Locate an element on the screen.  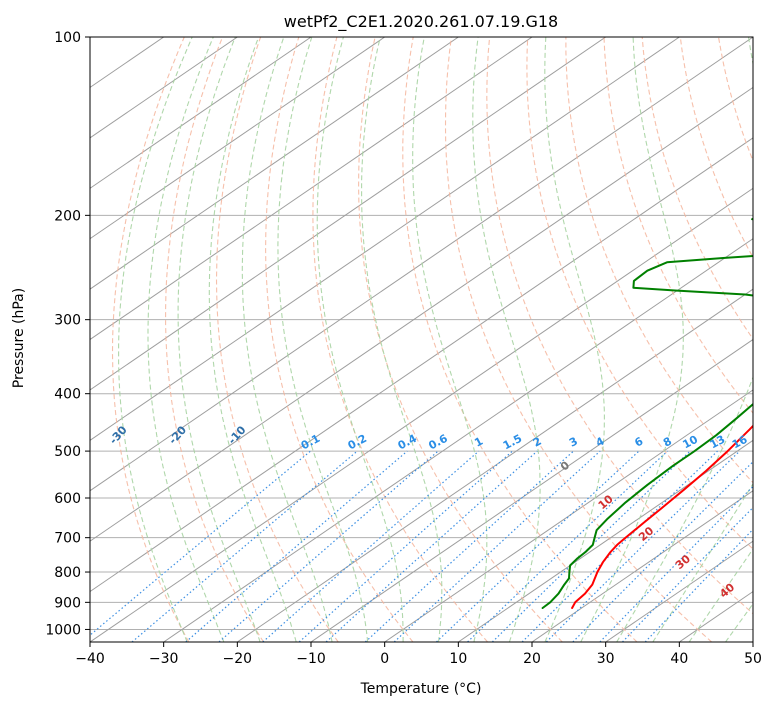
mixing-ratio-label: 8 is located at coordinates (667, 442).